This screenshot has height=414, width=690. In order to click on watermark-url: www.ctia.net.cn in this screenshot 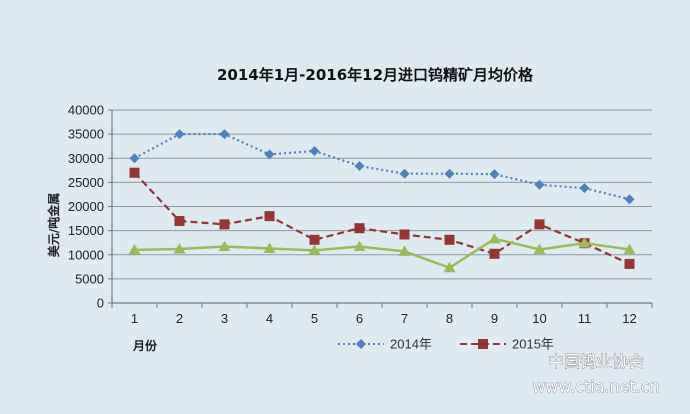, I will do `click(596, 386)`.